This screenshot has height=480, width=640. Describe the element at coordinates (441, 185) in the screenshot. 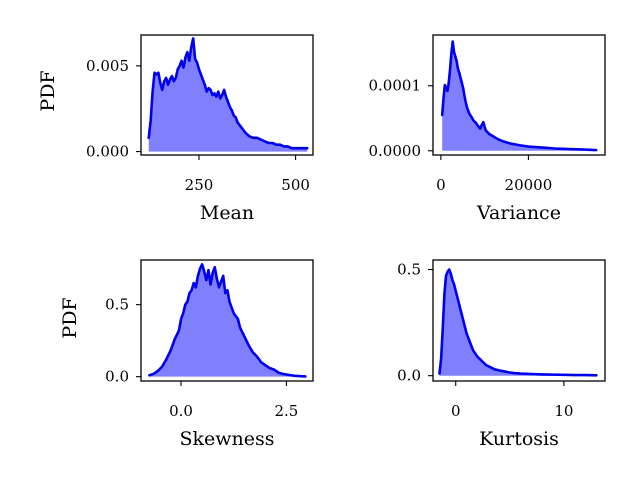

I see `variance-xtick-label-0: 0` at that location.